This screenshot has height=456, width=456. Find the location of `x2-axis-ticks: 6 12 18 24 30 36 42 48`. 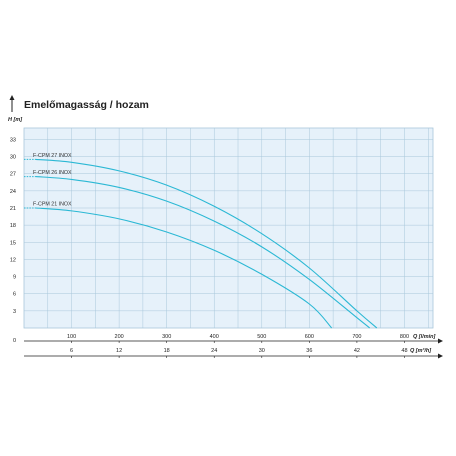

x2-axis-ticks: 6 12 18 24 30 36 42 48 is located at coordinates (239, 353).